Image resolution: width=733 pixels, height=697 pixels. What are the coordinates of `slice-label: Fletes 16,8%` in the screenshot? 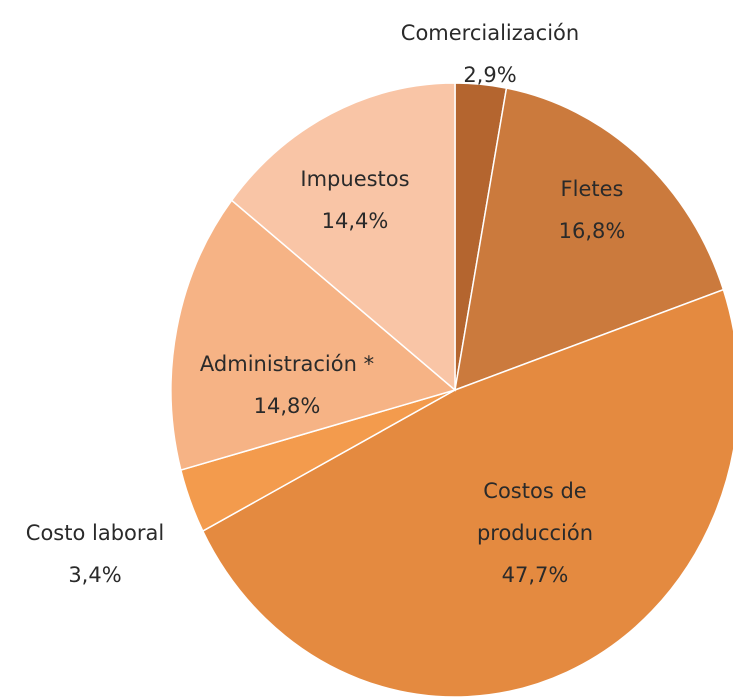 It's located at (592, 210).